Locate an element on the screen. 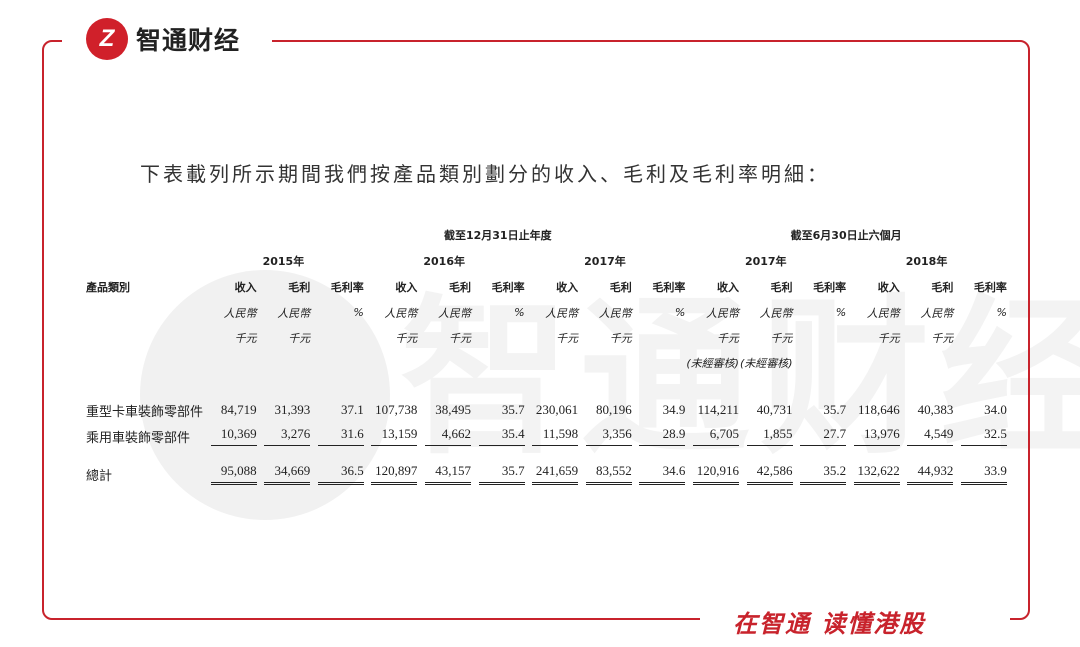 Image resolution: width=1080 pixels, height=647 pixels. cell-value: 114,211 is located at coordinates (718, 409).